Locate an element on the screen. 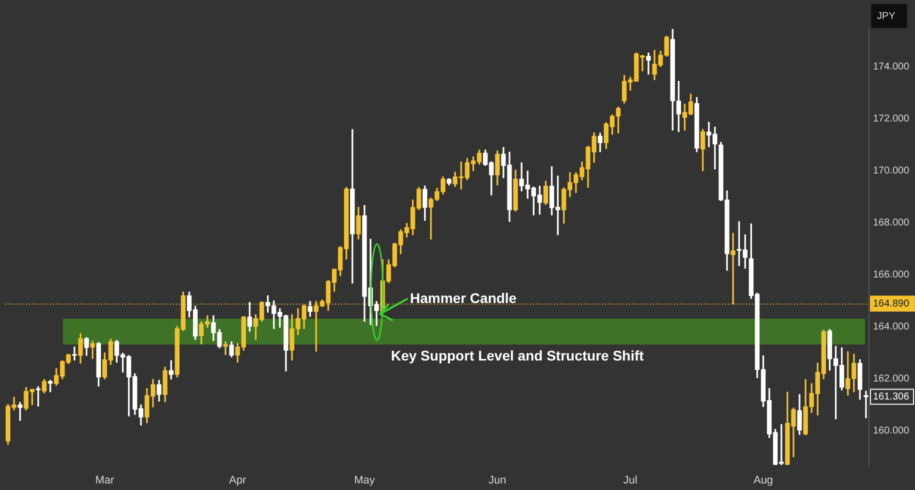  x-tick-label: Mar is located at coordinates (104, 480).